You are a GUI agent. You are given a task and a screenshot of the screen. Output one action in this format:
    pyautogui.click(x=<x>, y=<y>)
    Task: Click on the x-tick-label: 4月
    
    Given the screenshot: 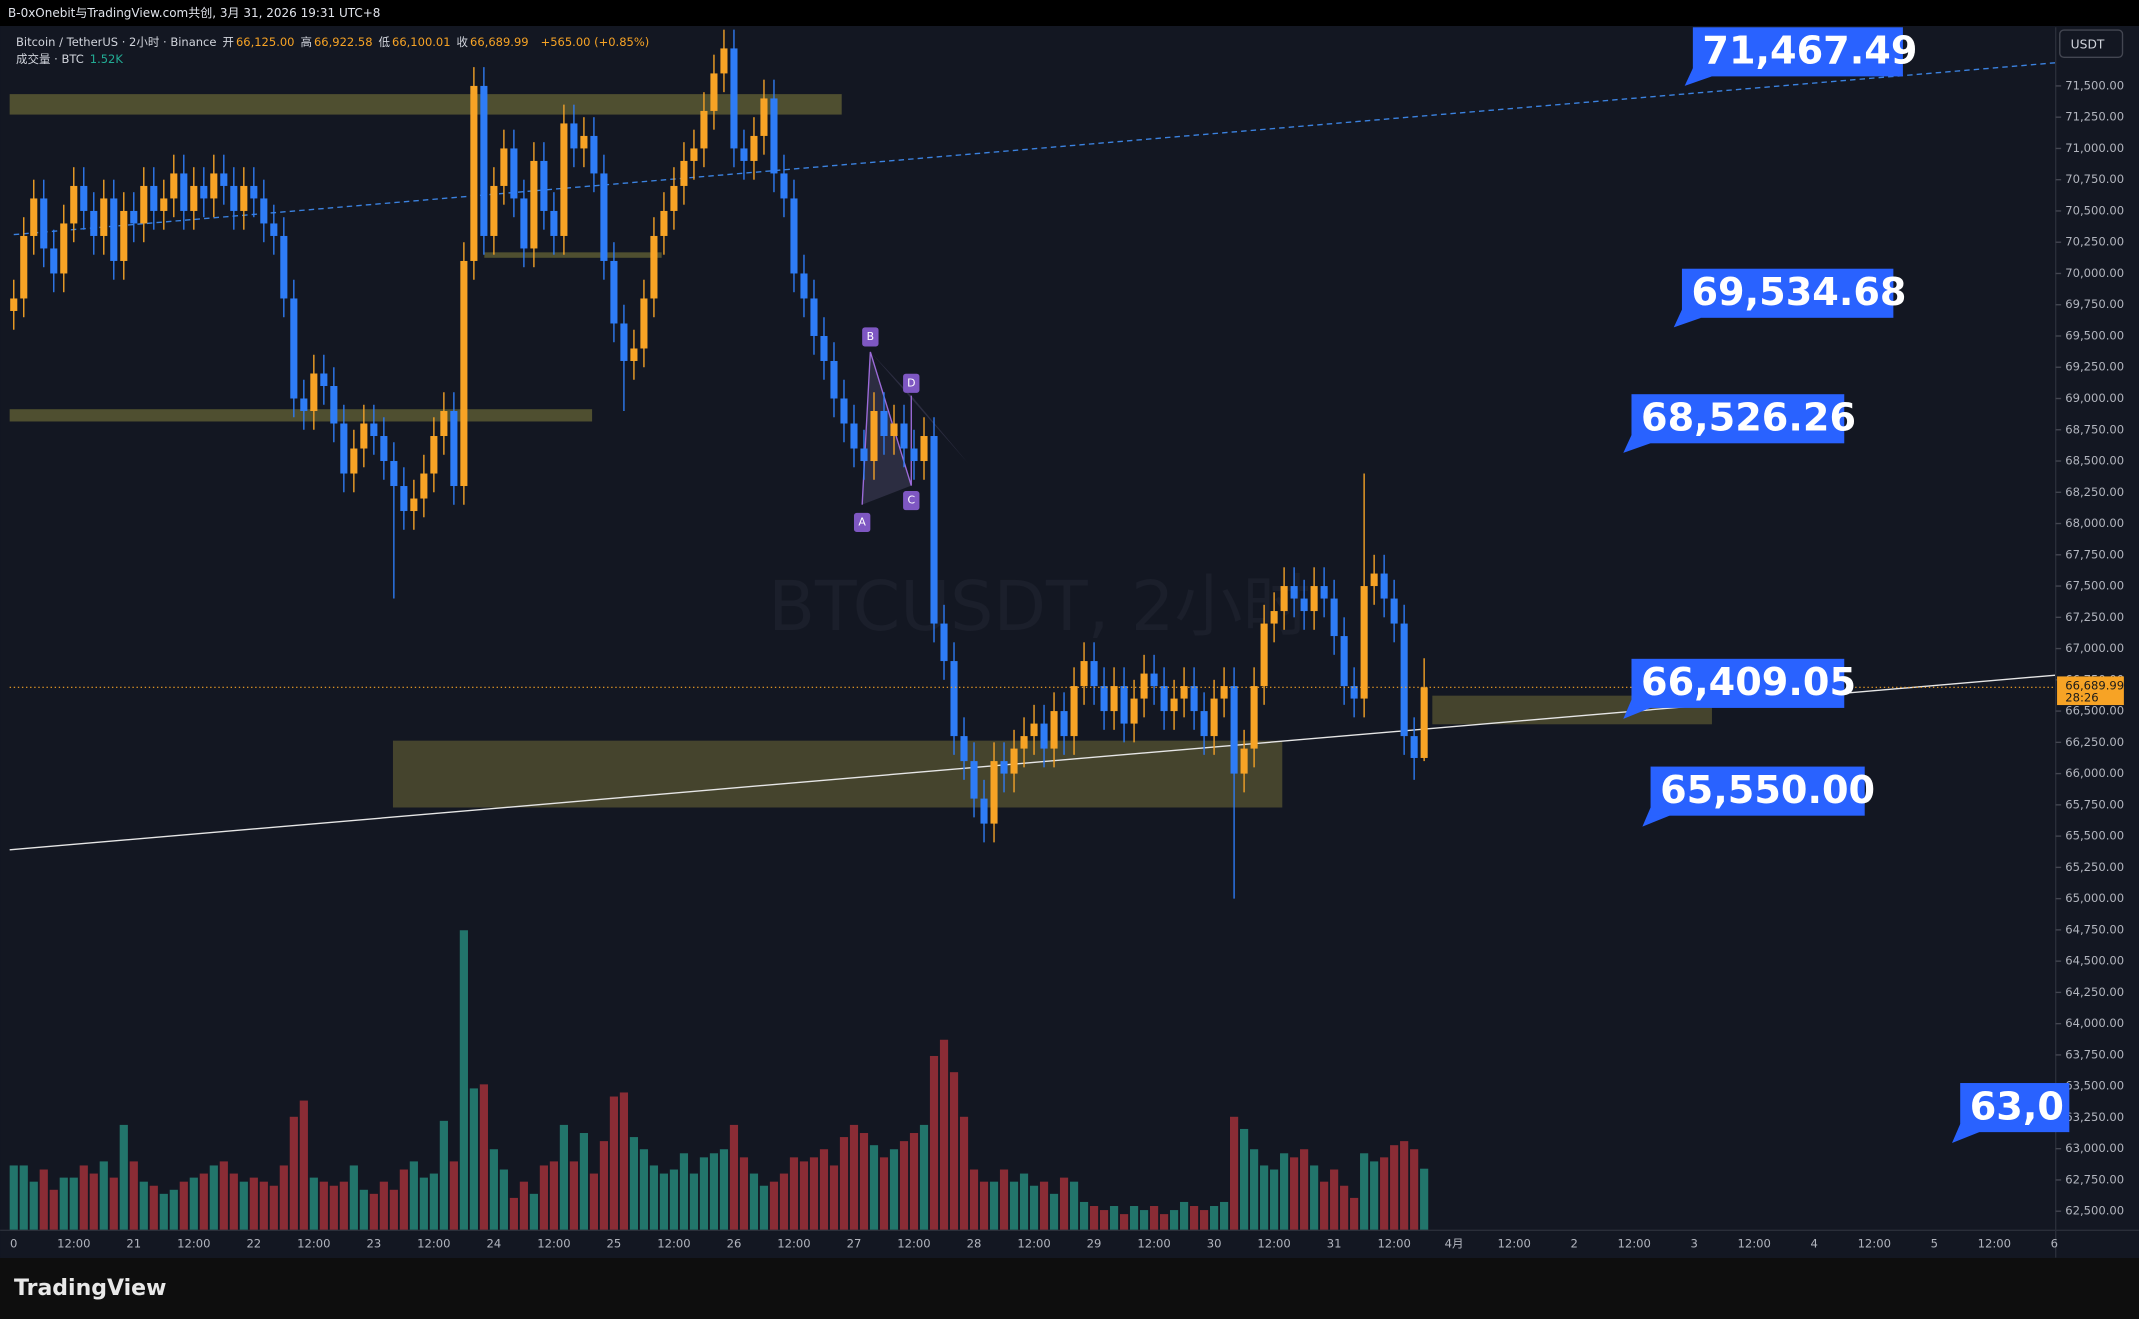 What is the action you would take?
    pyautogui.click(x=1454, y=1243)
    